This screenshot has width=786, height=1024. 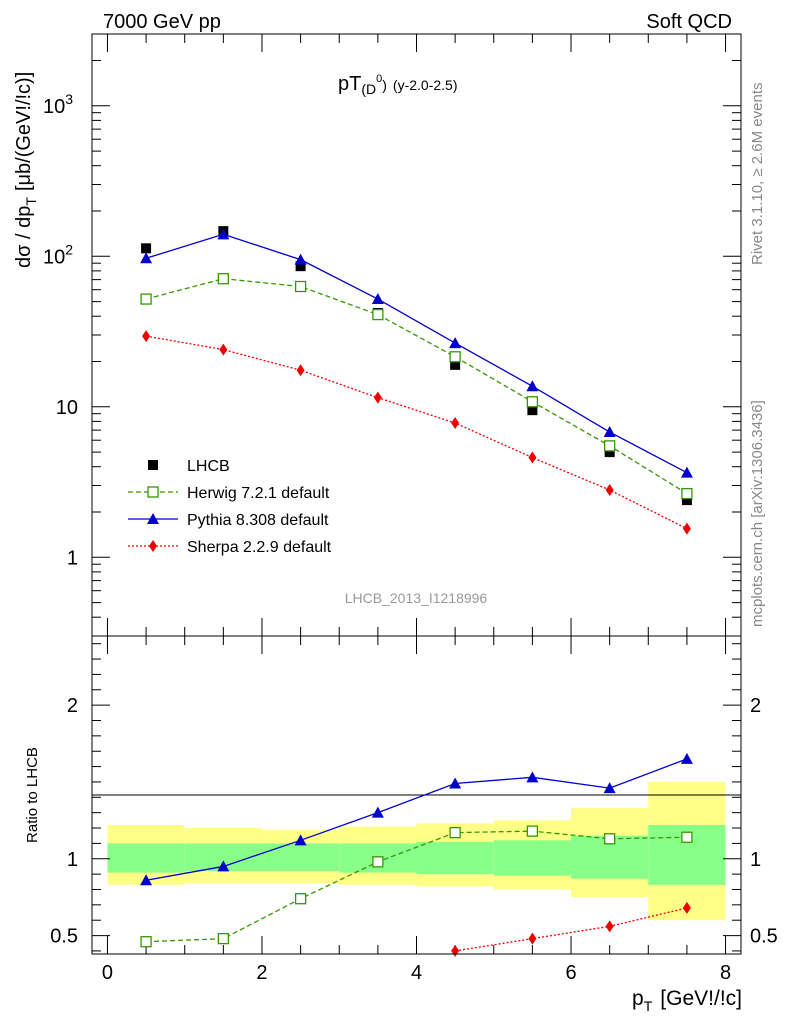 What do you see at coordinates (349, 84) in the screenshot?
I see `plot-title-main: pT` at bounding box center [349, 84].